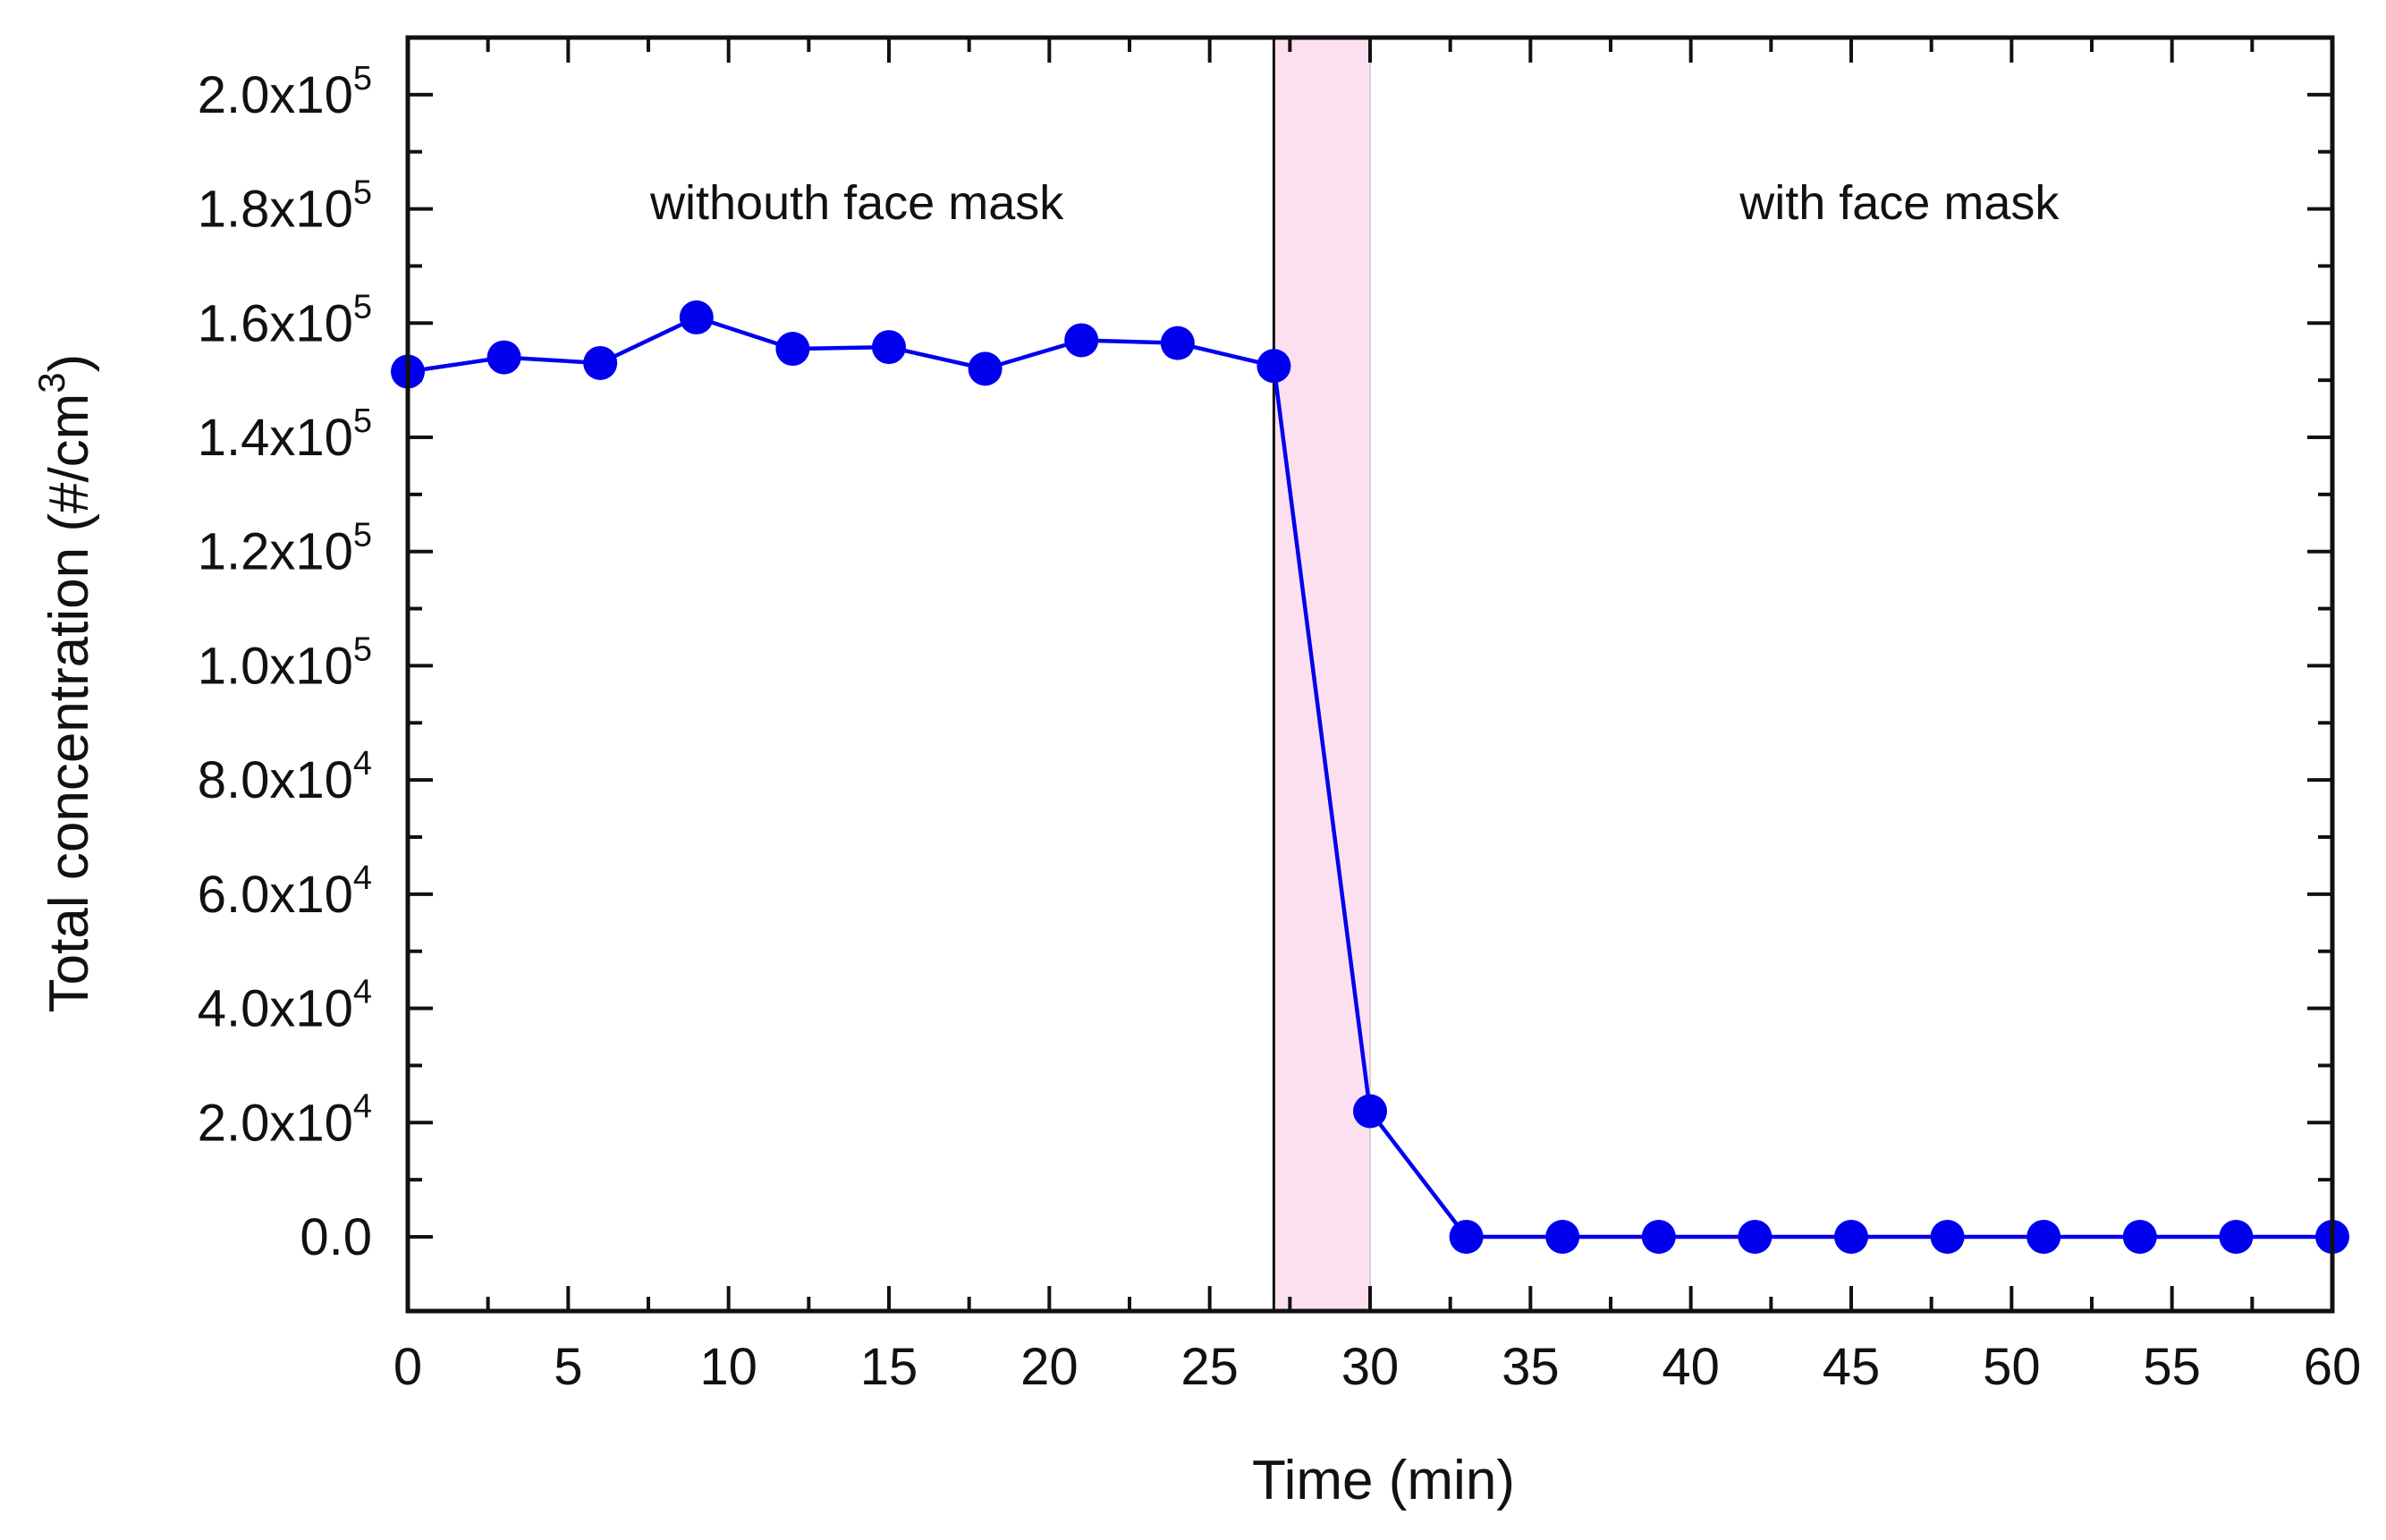 This screenshot has height=1540, width=2386. Describe the element at coordinates (1049, 1367) in the screenshot. I see `x-tick-label: 20` at that location.